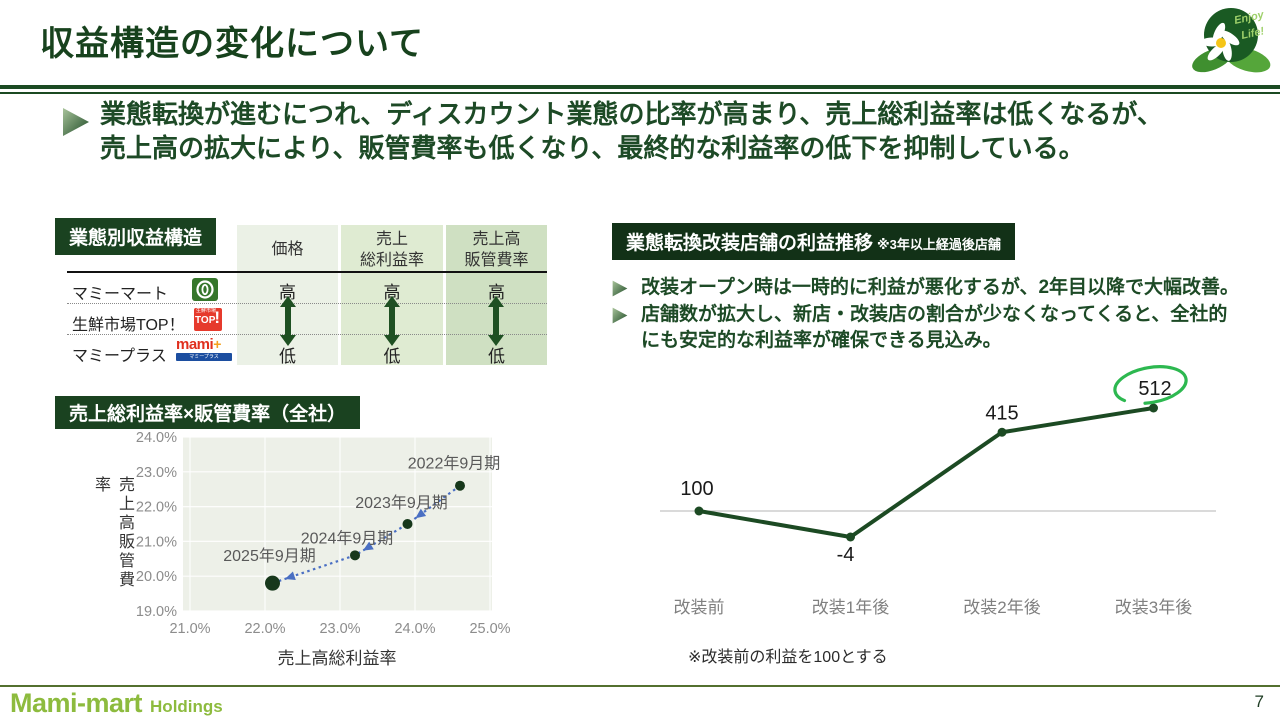 The image size is (1280, 720). I want to click on table-header-divider, so click(307, 272).